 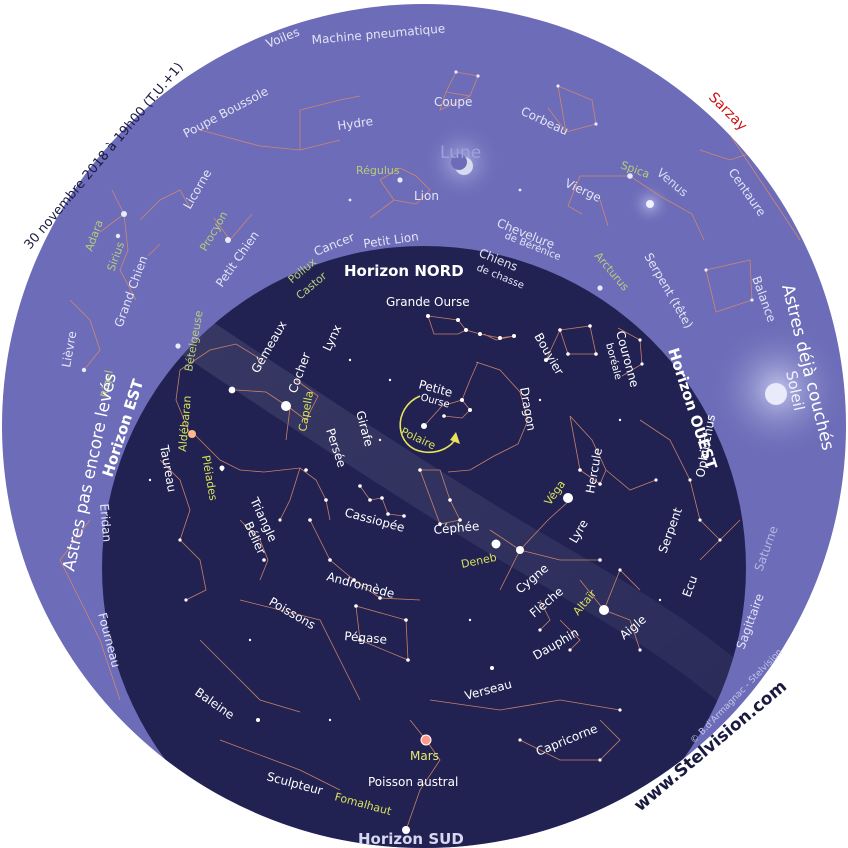 I want to click on label-coupe: Coupe, so click(x=453, y=102).